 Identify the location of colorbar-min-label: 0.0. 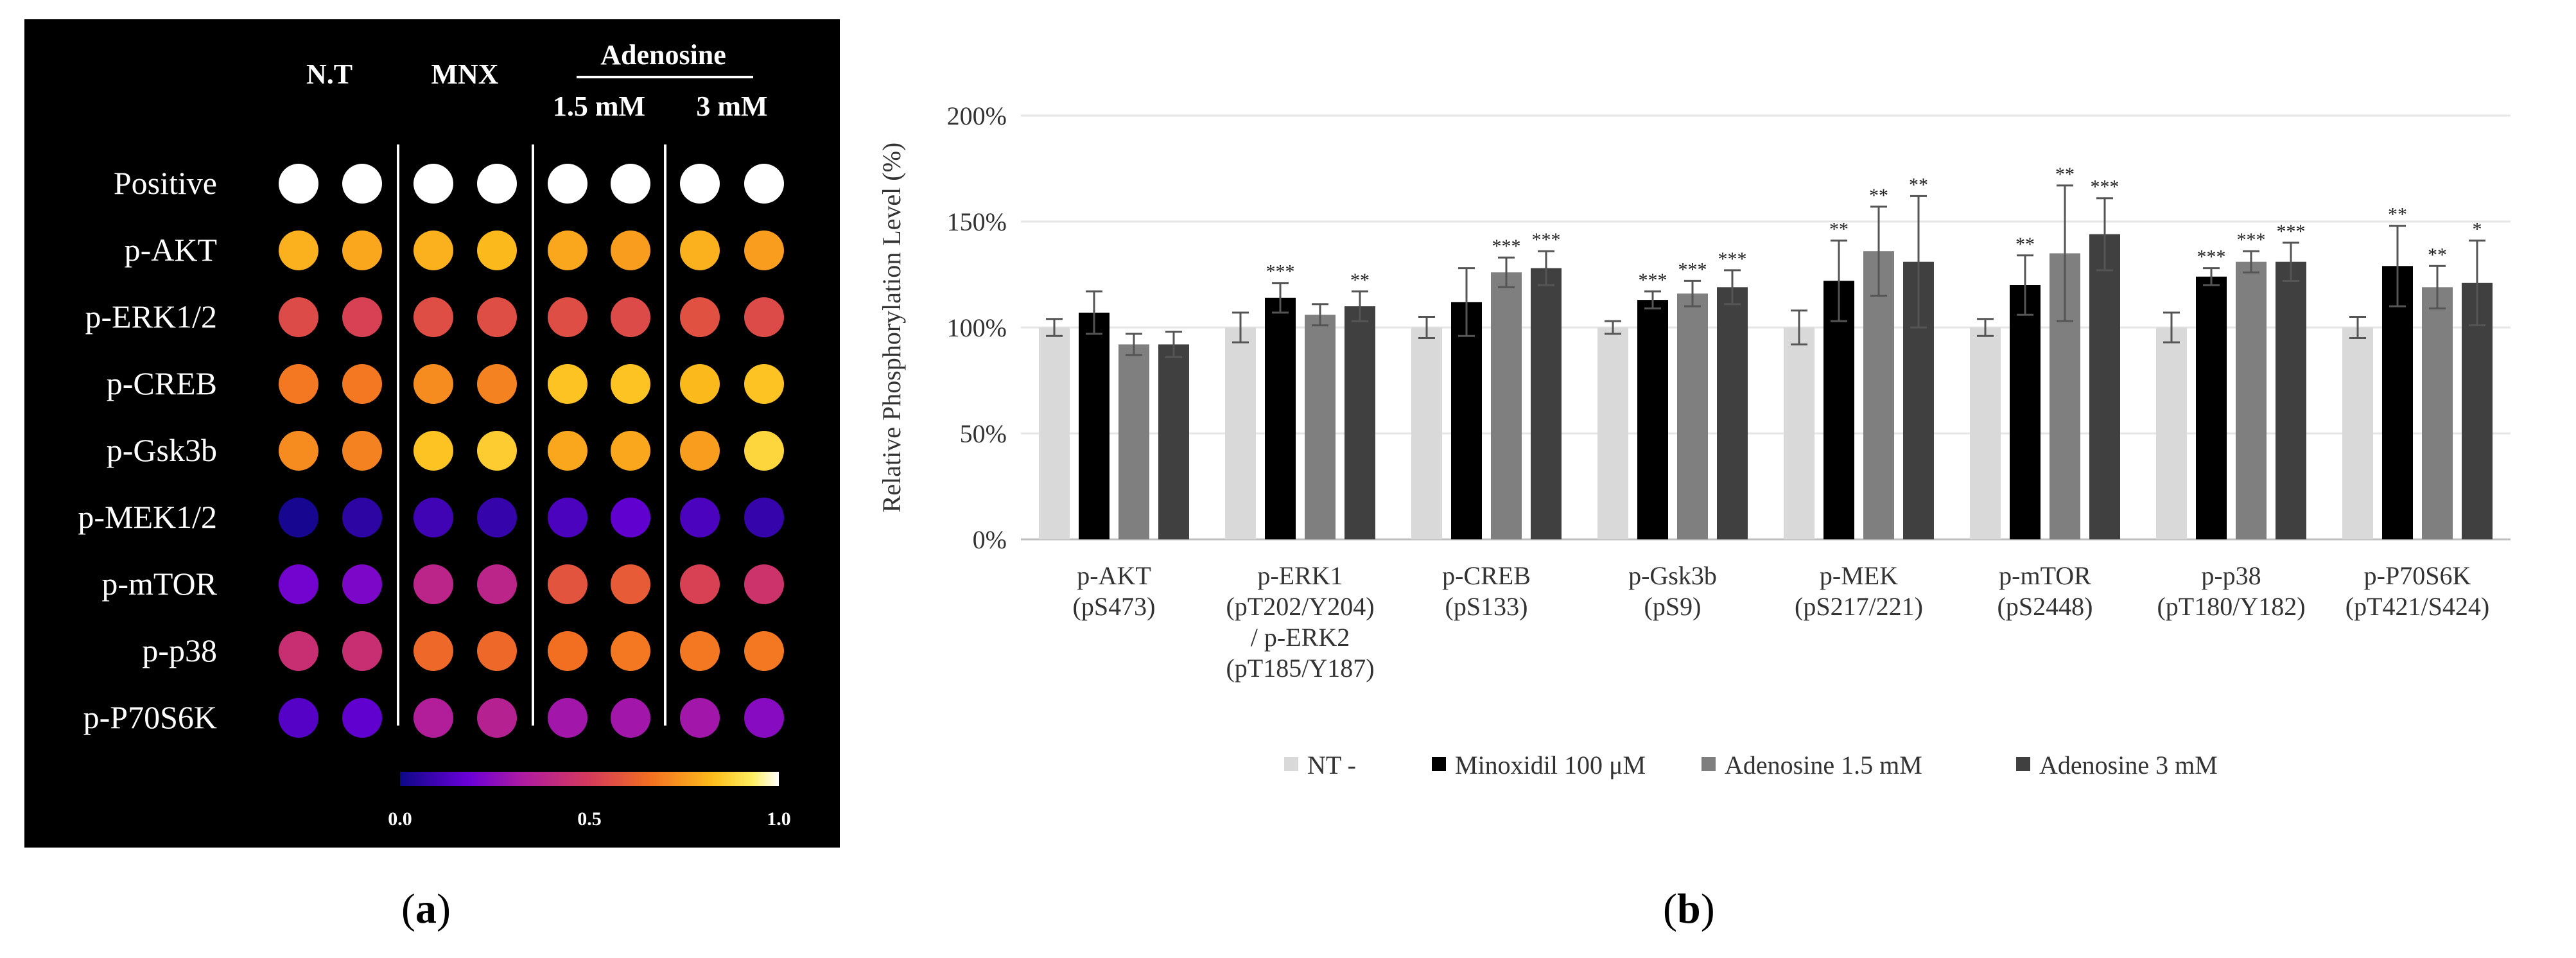
(400, 819).